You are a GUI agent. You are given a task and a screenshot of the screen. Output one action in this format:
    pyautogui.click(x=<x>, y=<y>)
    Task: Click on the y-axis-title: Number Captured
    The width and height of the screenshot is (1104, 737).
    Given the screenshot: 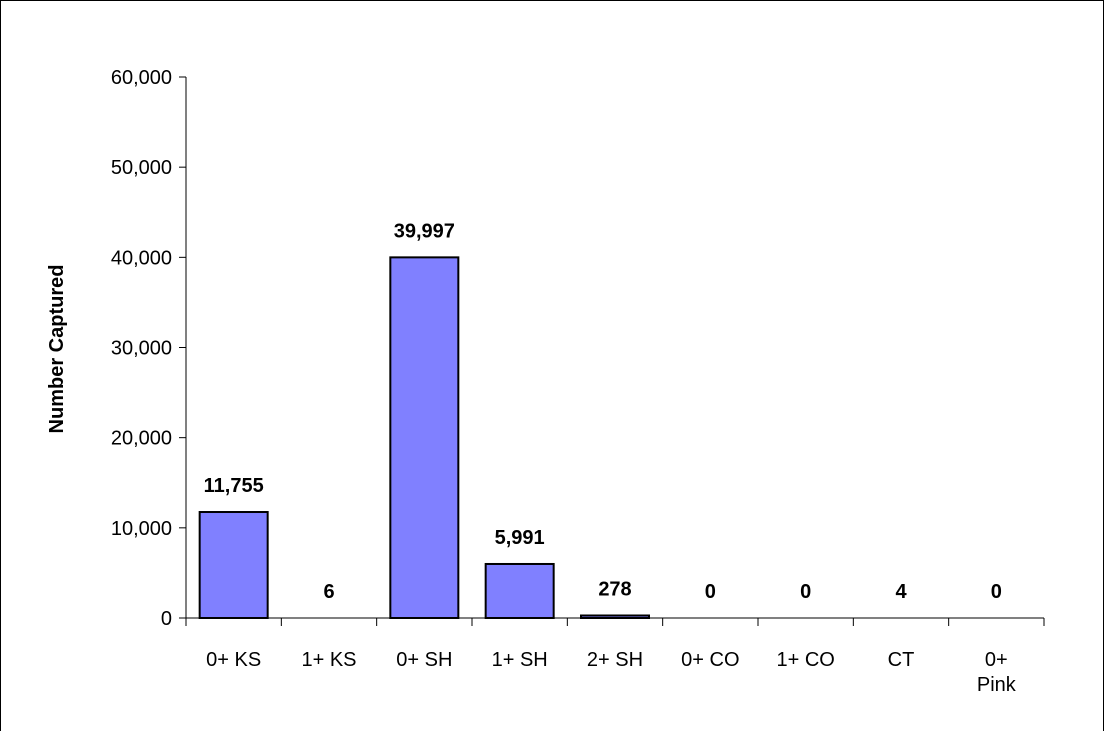 What is the action you would take?
    pyautogui.click(x=57, y=349)
    